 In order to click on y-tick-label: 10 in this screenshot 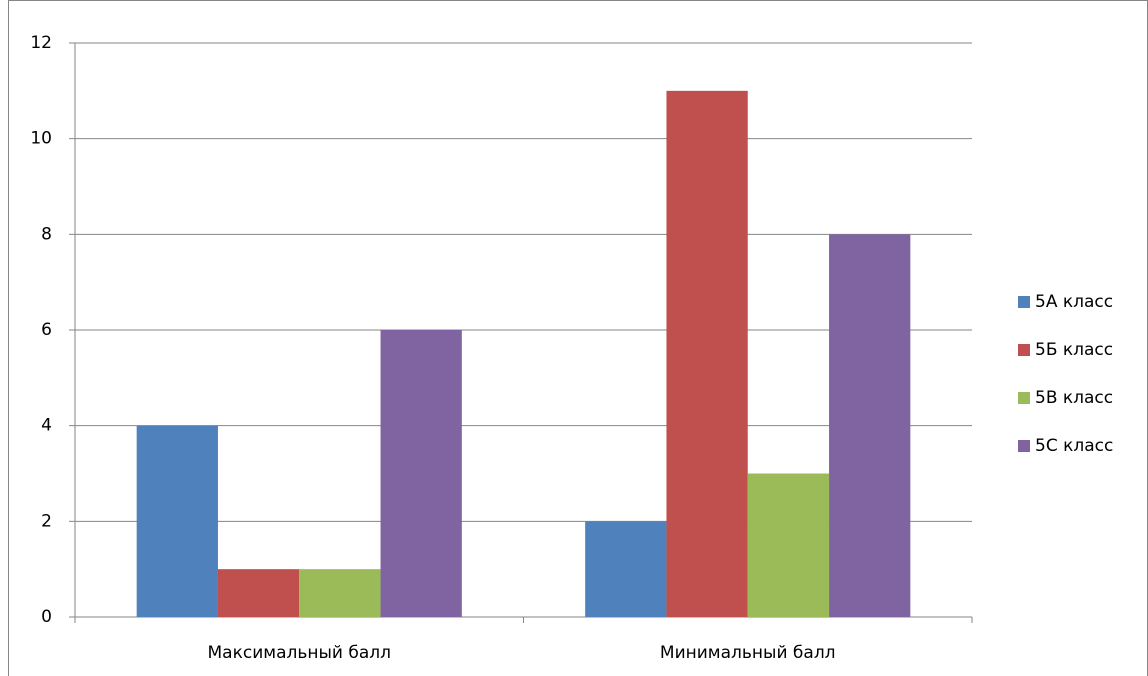, I will do `click(41, 139)`.